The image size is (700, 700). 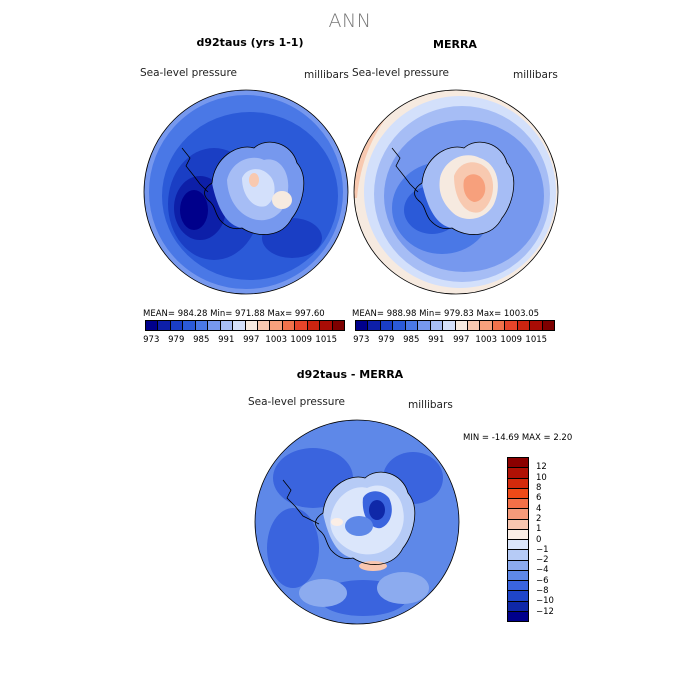 What do you see at coordinates (446, 314) in the screenshot?
I see `panel2-stats: MEAN= 988.98 Min= 979.83 Max= 1003.05` at bounding box center [446, 314].